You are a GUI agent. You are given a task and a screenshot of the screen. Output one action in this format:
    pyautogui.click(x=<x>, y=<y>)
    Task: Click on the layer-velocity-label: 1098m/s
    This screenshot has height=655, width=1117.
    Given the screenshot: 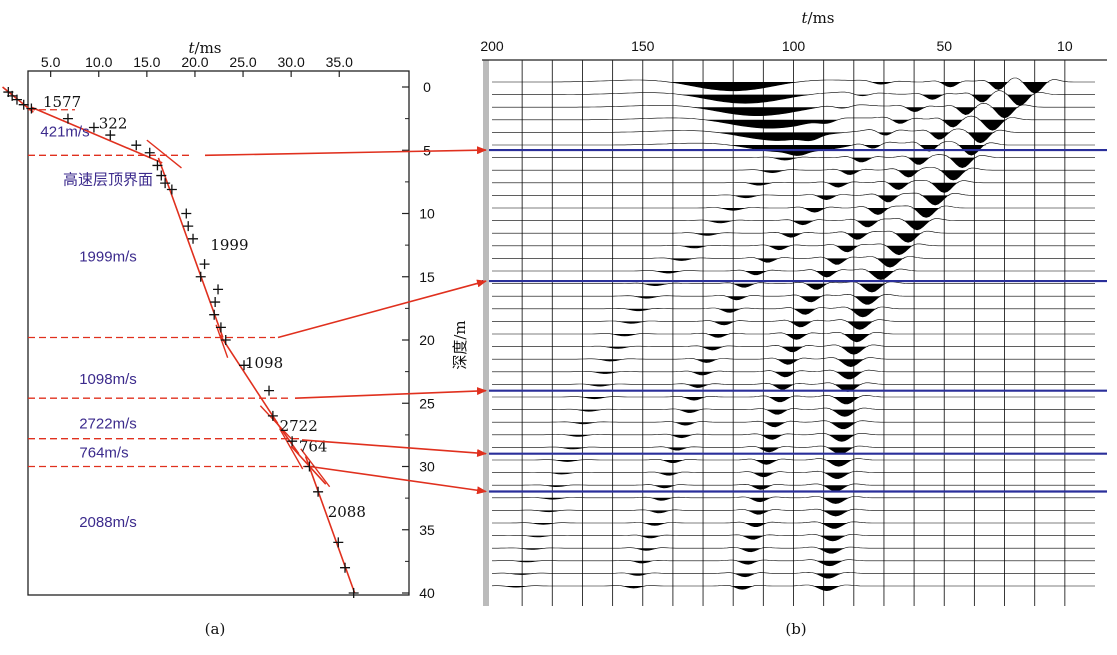 What is the action you would take?
    pyautogui.click(x=108, y=379)
    